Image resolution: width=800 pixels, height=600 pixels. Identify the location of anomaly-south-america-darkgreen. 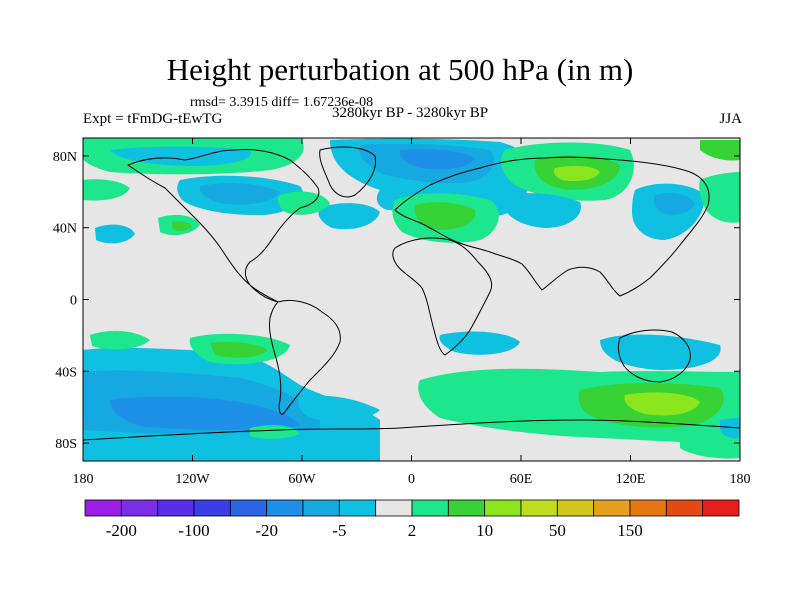
(239, 349).